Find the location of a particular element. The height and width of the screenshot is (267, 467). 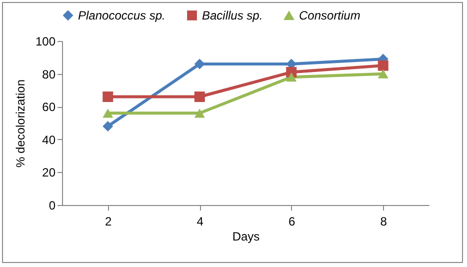

y-tick-label: 20 is located at coordinates (49, 173).